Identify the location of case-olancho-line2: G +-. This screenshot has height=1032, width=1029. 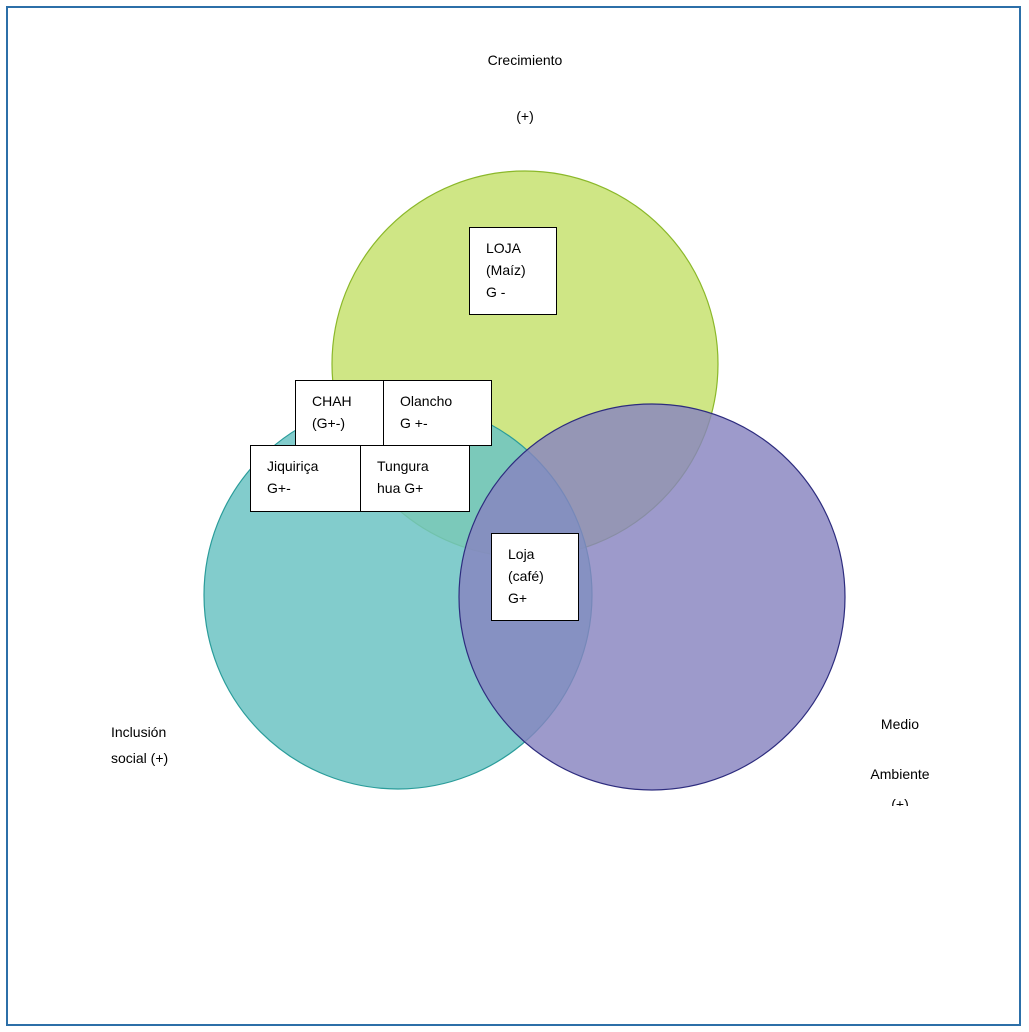
(414, 423).